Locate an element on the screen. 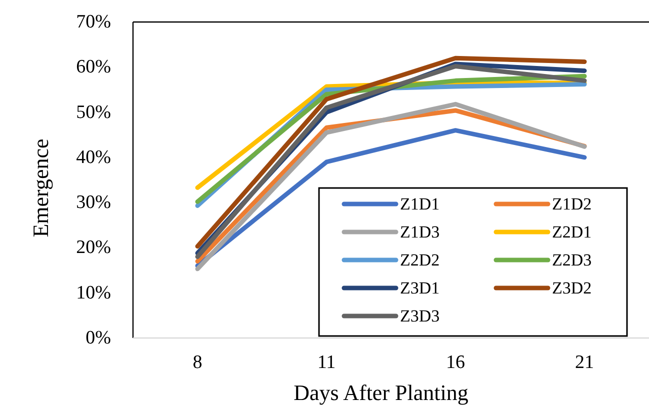  x-tick-label: 8 is located at coordinates (197, 362).